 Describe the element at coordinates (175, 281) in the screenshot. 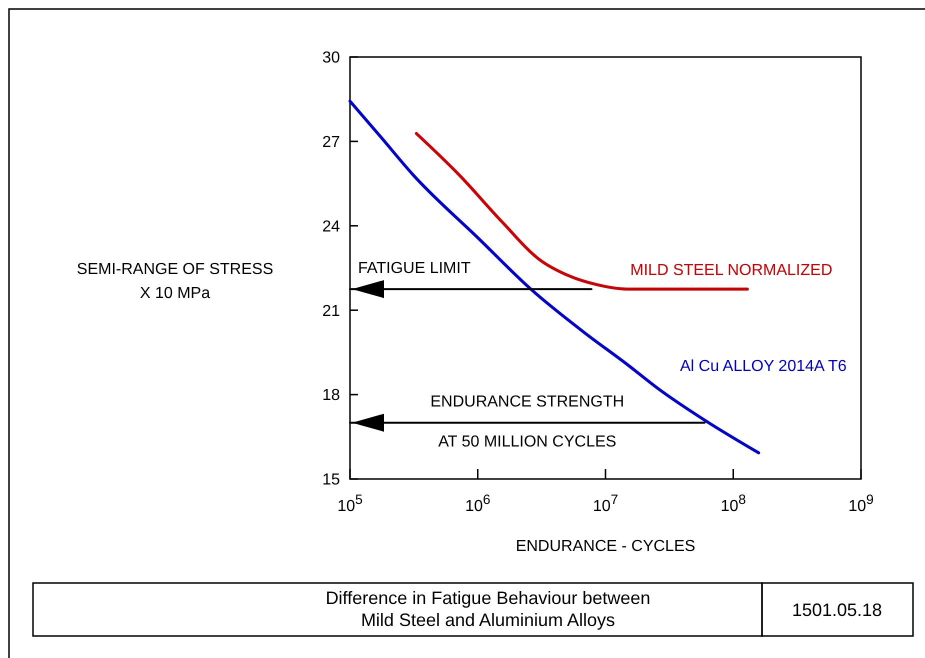

I see `y-axis-title: SEMI-RANGE OF STRESS X 10 MPa` at that location.